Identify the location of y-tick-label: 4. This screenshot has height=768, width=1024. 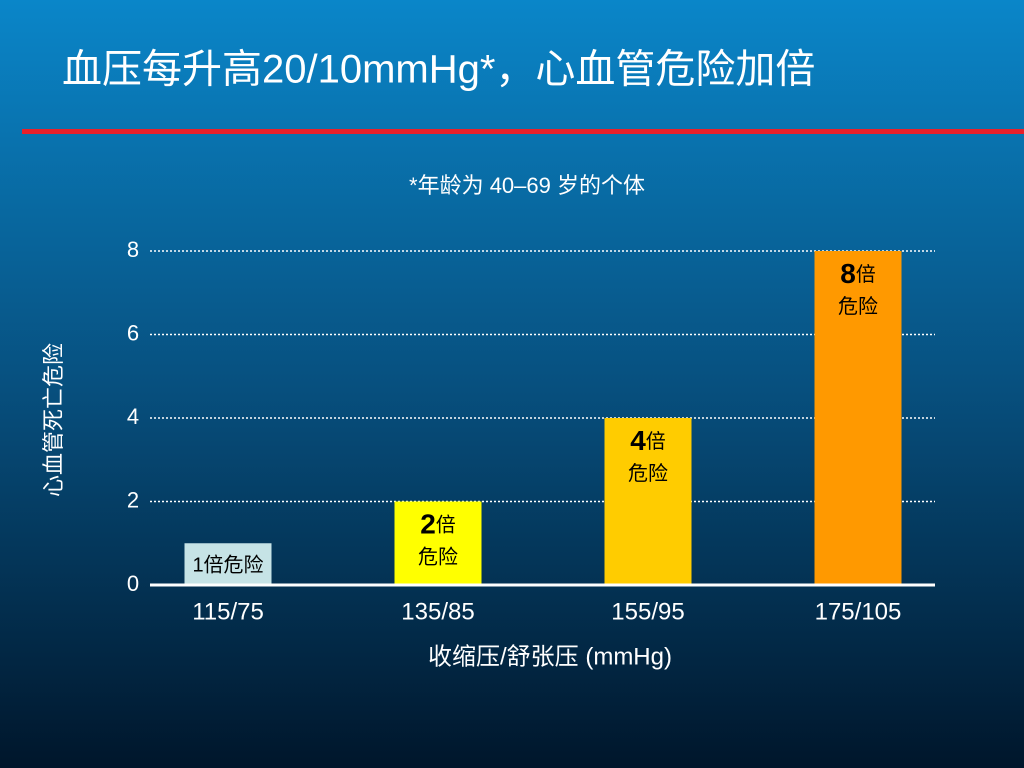
(133, 416).